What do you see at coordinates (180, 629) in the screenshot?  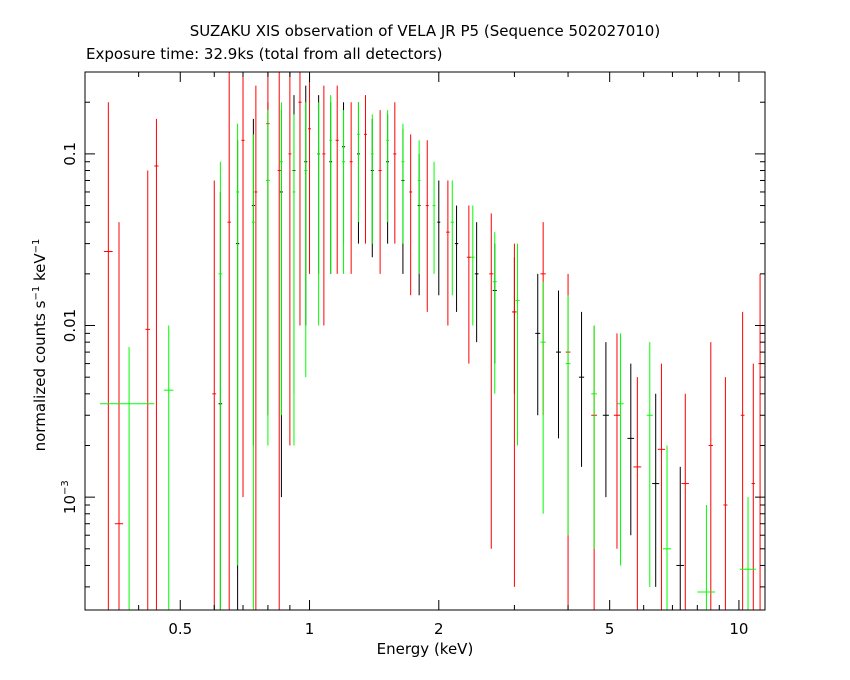 I see `x-tick-label: 0.5` at bounding box center [180, 629].